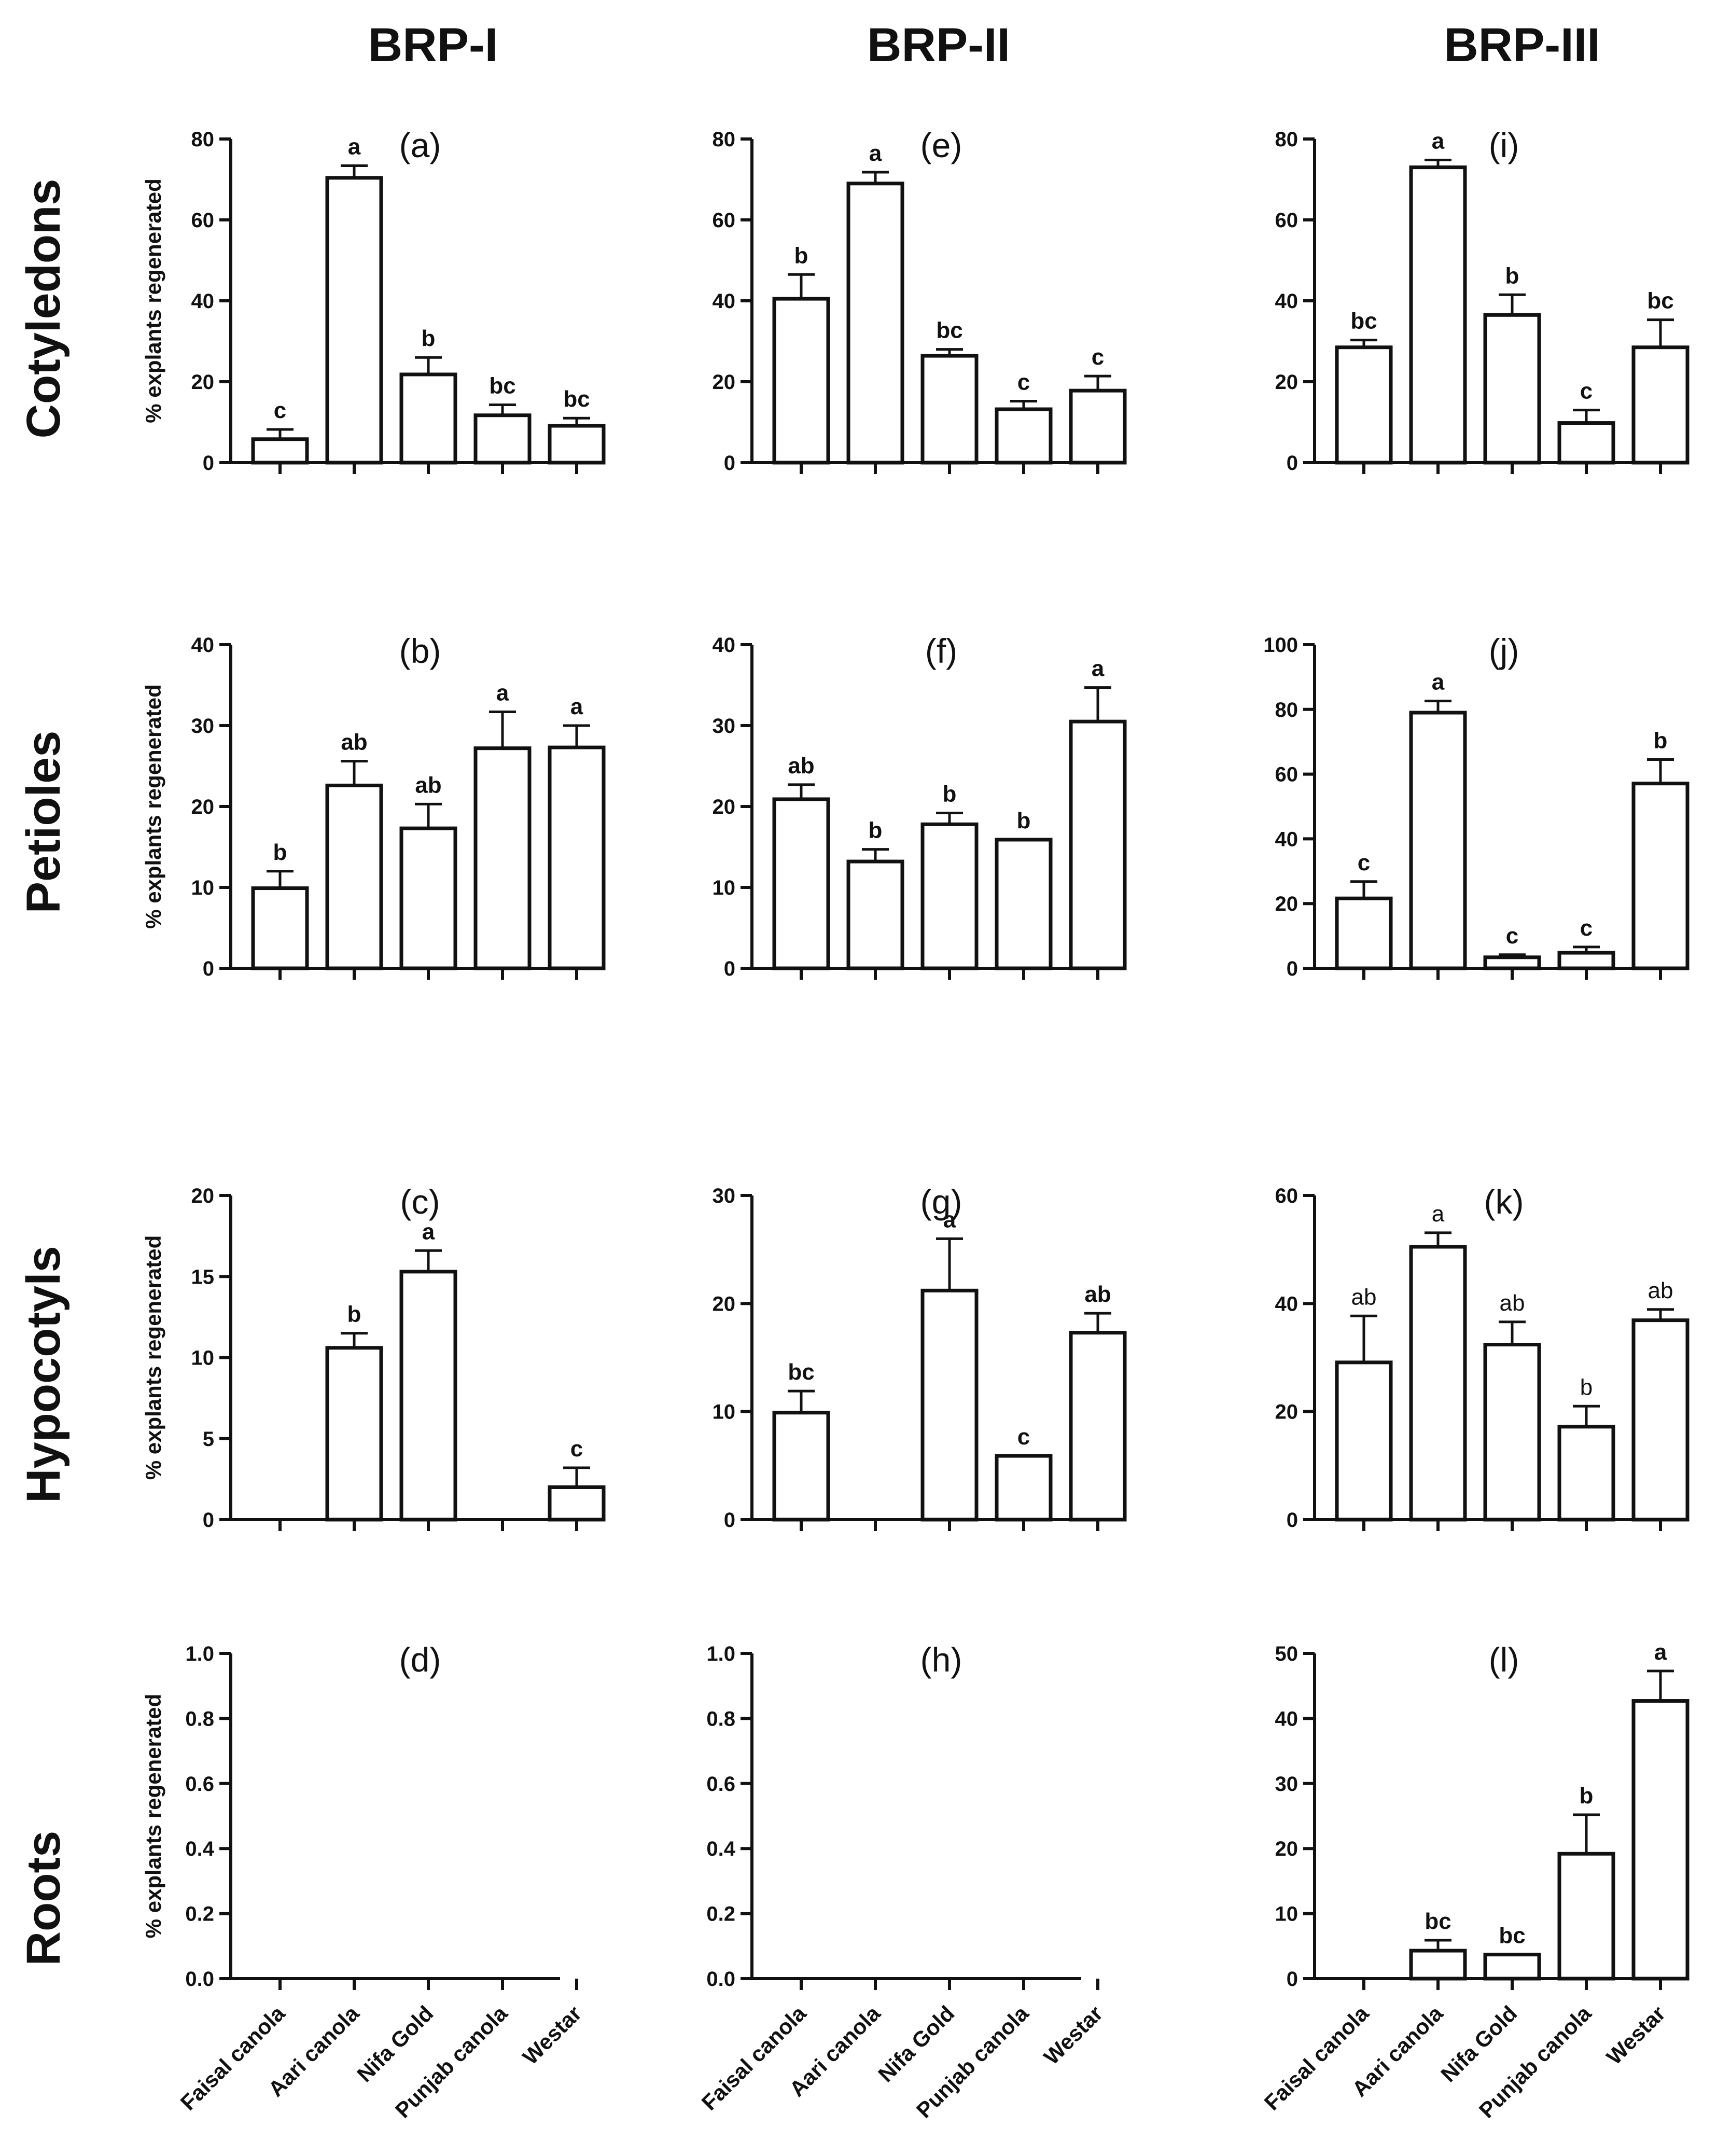 Image resolution: width=1731 pixels, height=2156 pixels. What do you see at coordinates (433, 45) in the screenshot?
I see `column-title-brp-i: BRP-I` at bounding box center [433, 45].